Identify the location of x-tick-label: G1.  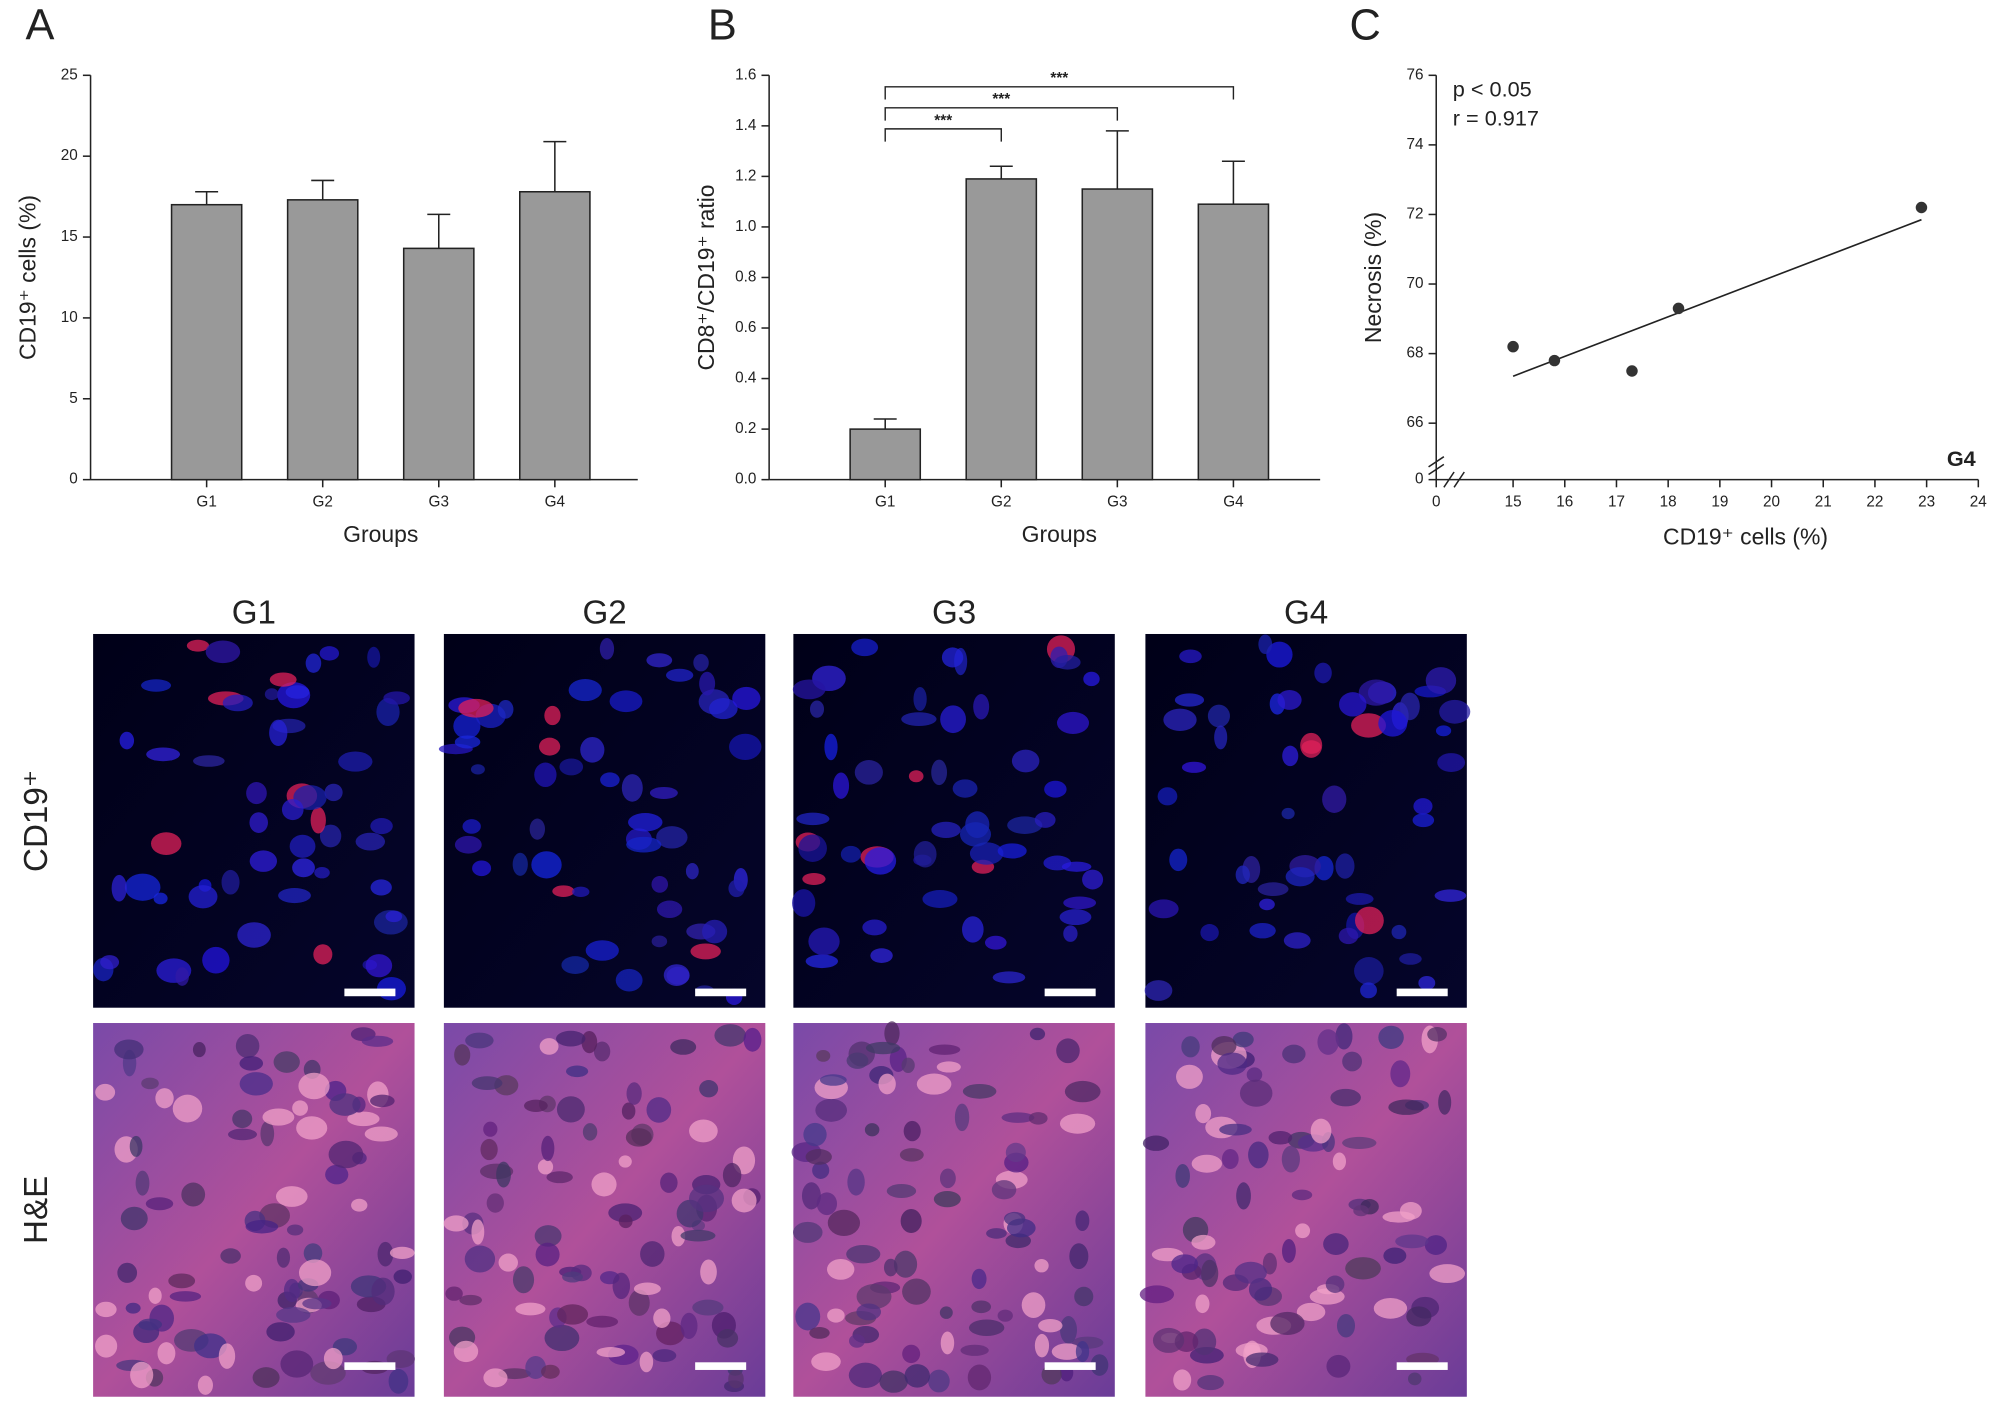
(206, 502).